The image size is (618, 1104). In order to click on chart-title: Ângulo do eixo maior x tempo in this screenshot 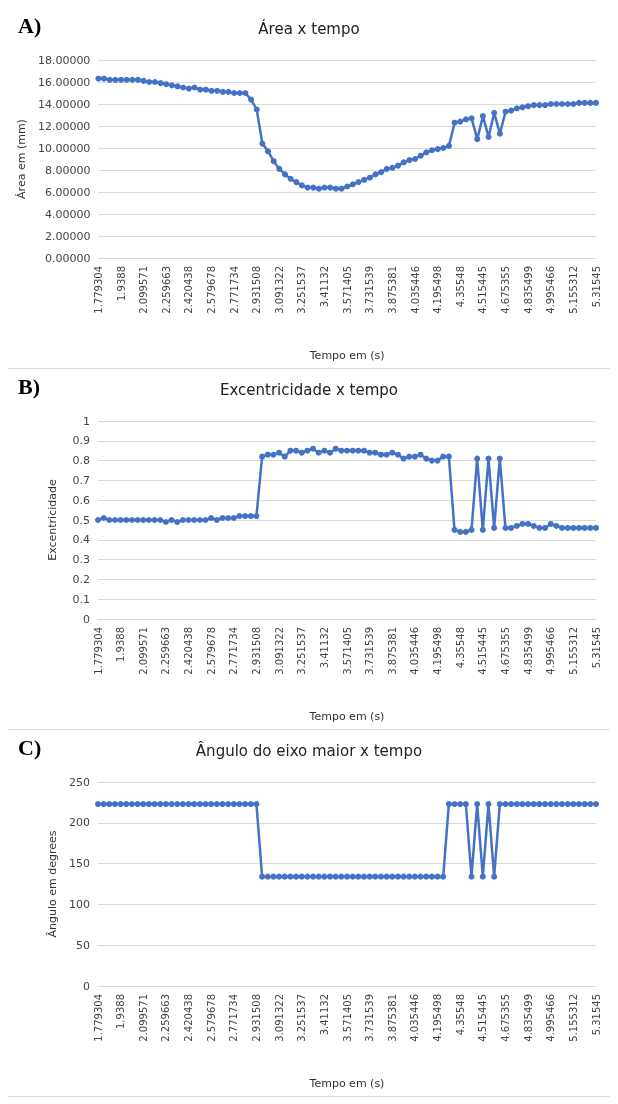, I will do `click(309, 750)`.